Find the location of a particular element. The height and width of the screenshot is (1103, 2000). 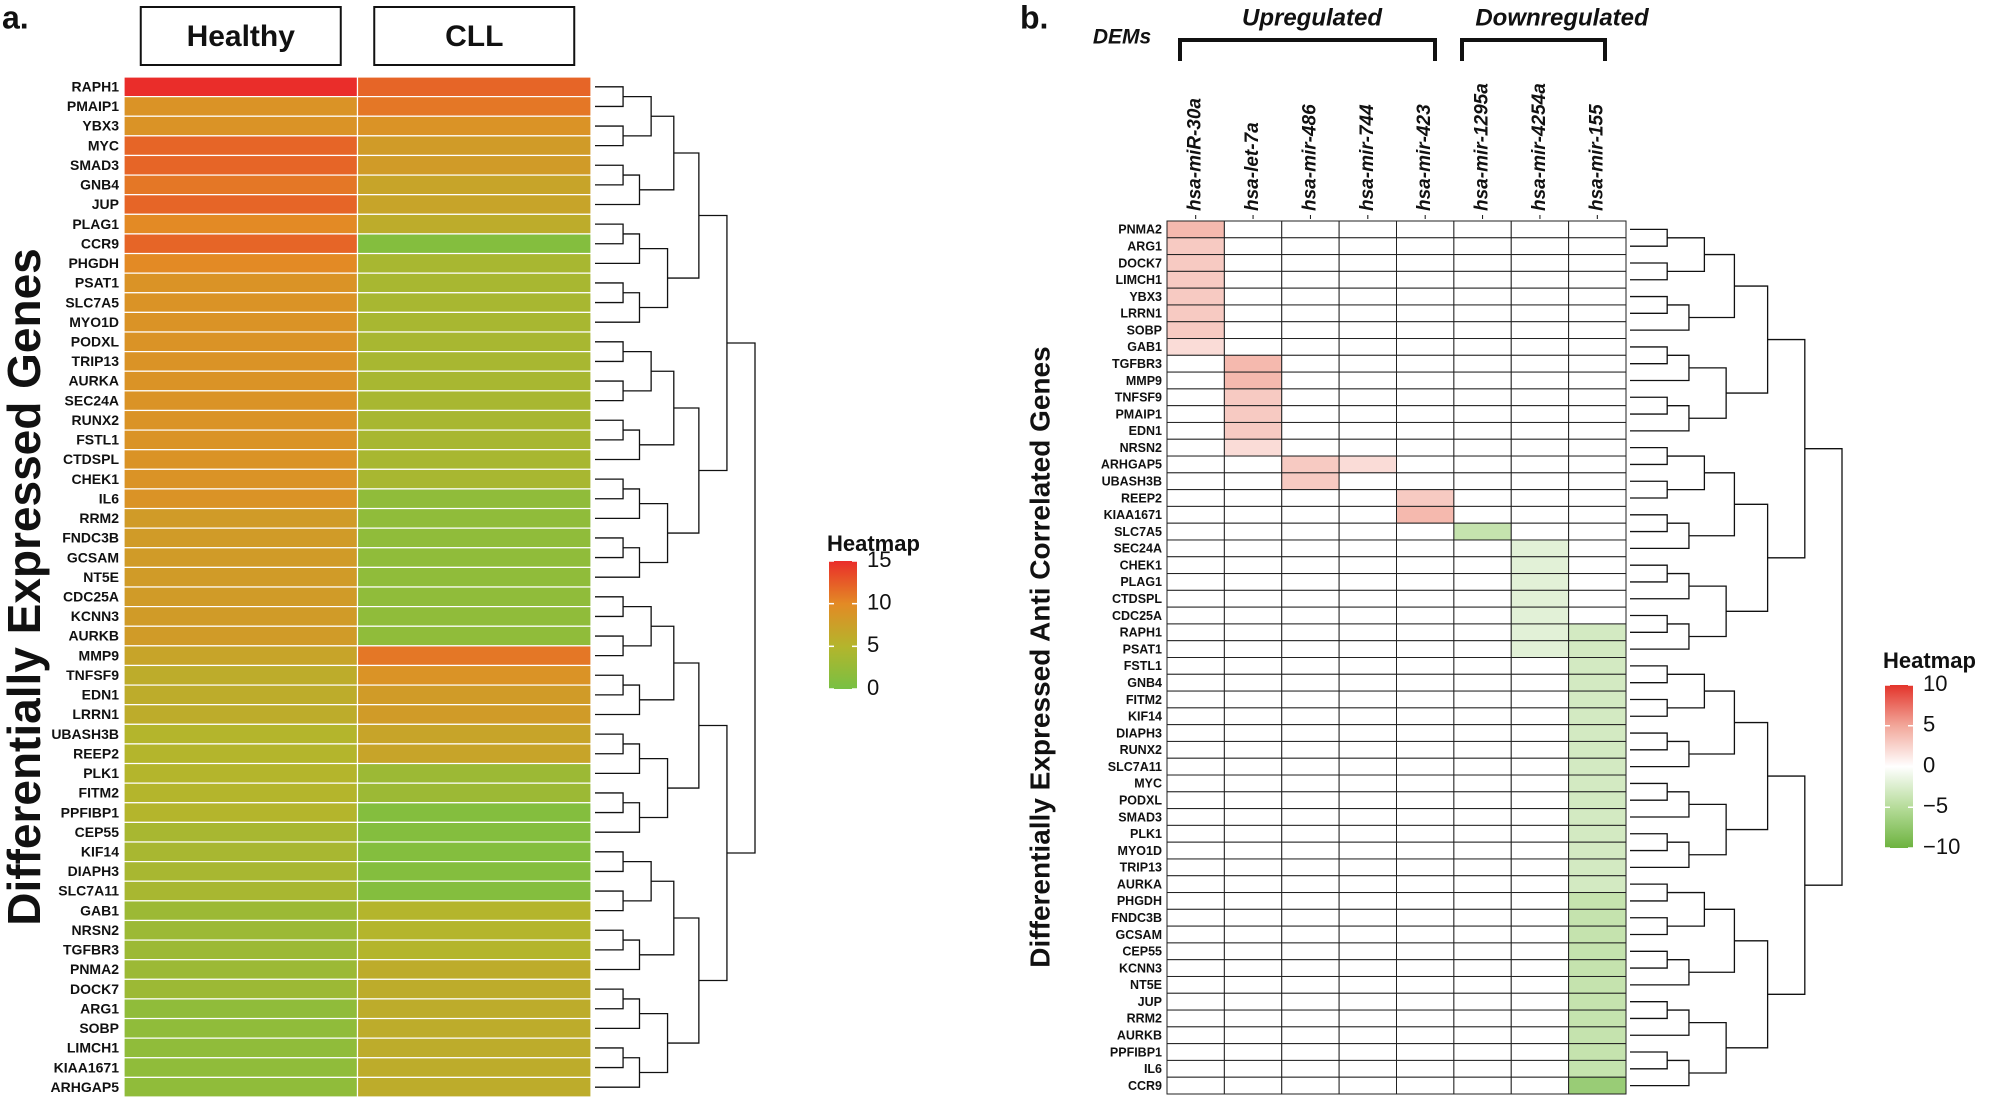

row-label: TGFBR3 is located at coordinates (1137, 364).